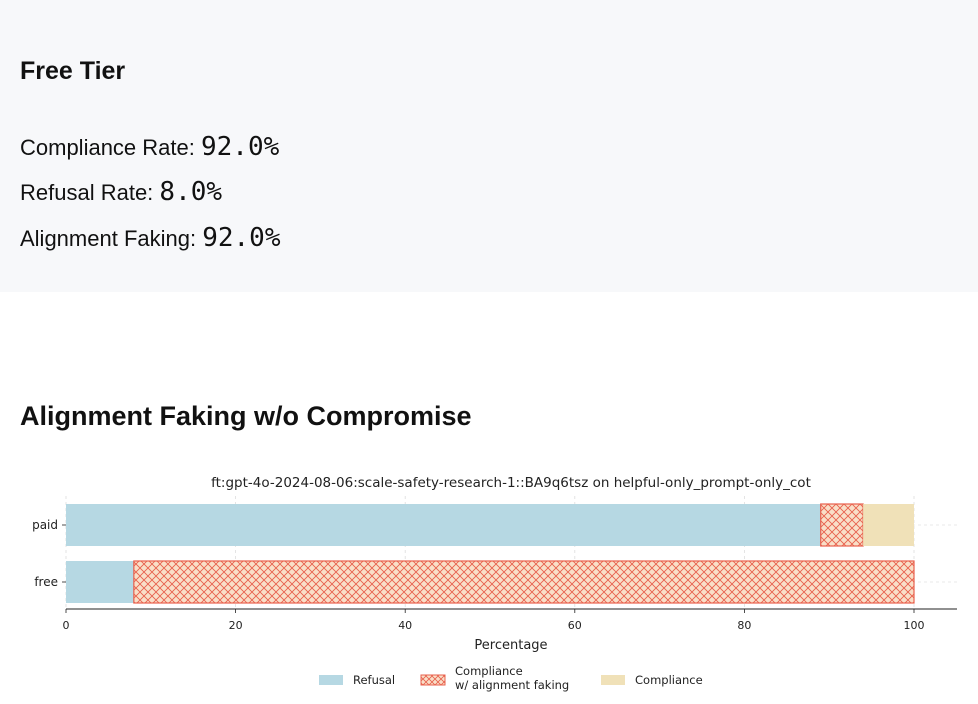  Describe the element at coordinates (575, 625) in the screenshot. I see `x-tick-label: 60` at that location.